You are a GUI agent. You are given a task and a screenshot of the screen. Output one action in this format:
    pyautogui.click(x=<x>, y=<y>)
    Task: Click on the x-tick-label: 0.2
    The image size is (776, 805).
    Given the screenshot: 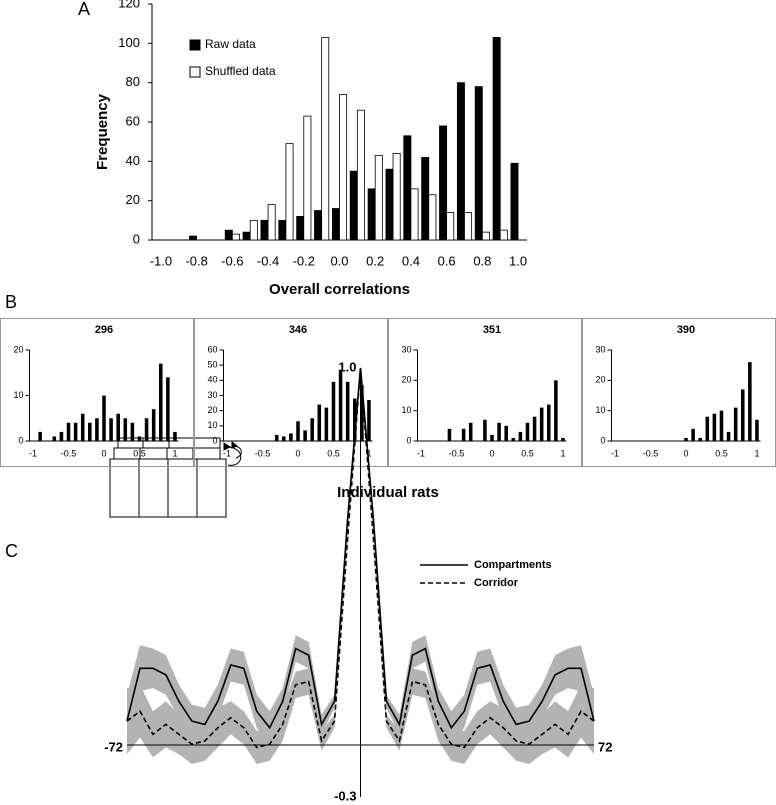 What is the action you would take?
    pyautogui.click(x=375, y=260)
    